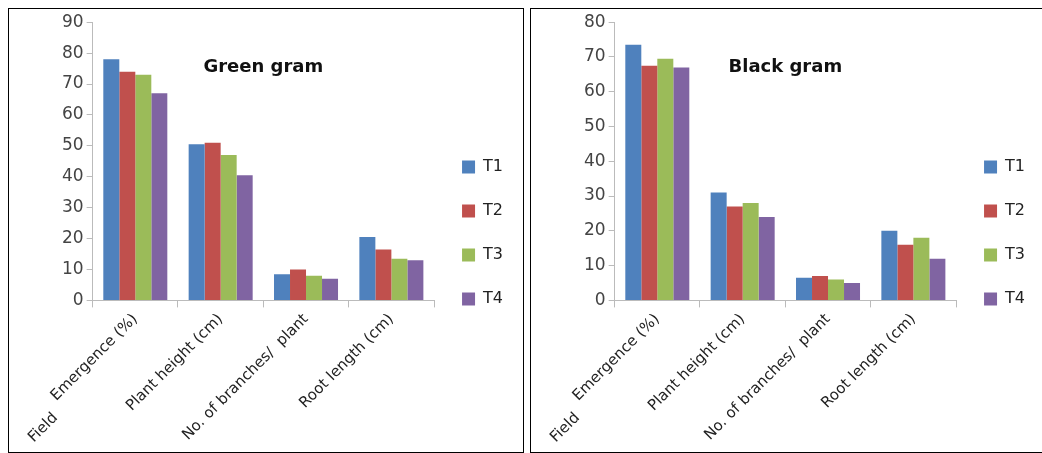  Describe the element at coordinates (263, 65) in the screenshot. I see `text: Green gram` at that location.